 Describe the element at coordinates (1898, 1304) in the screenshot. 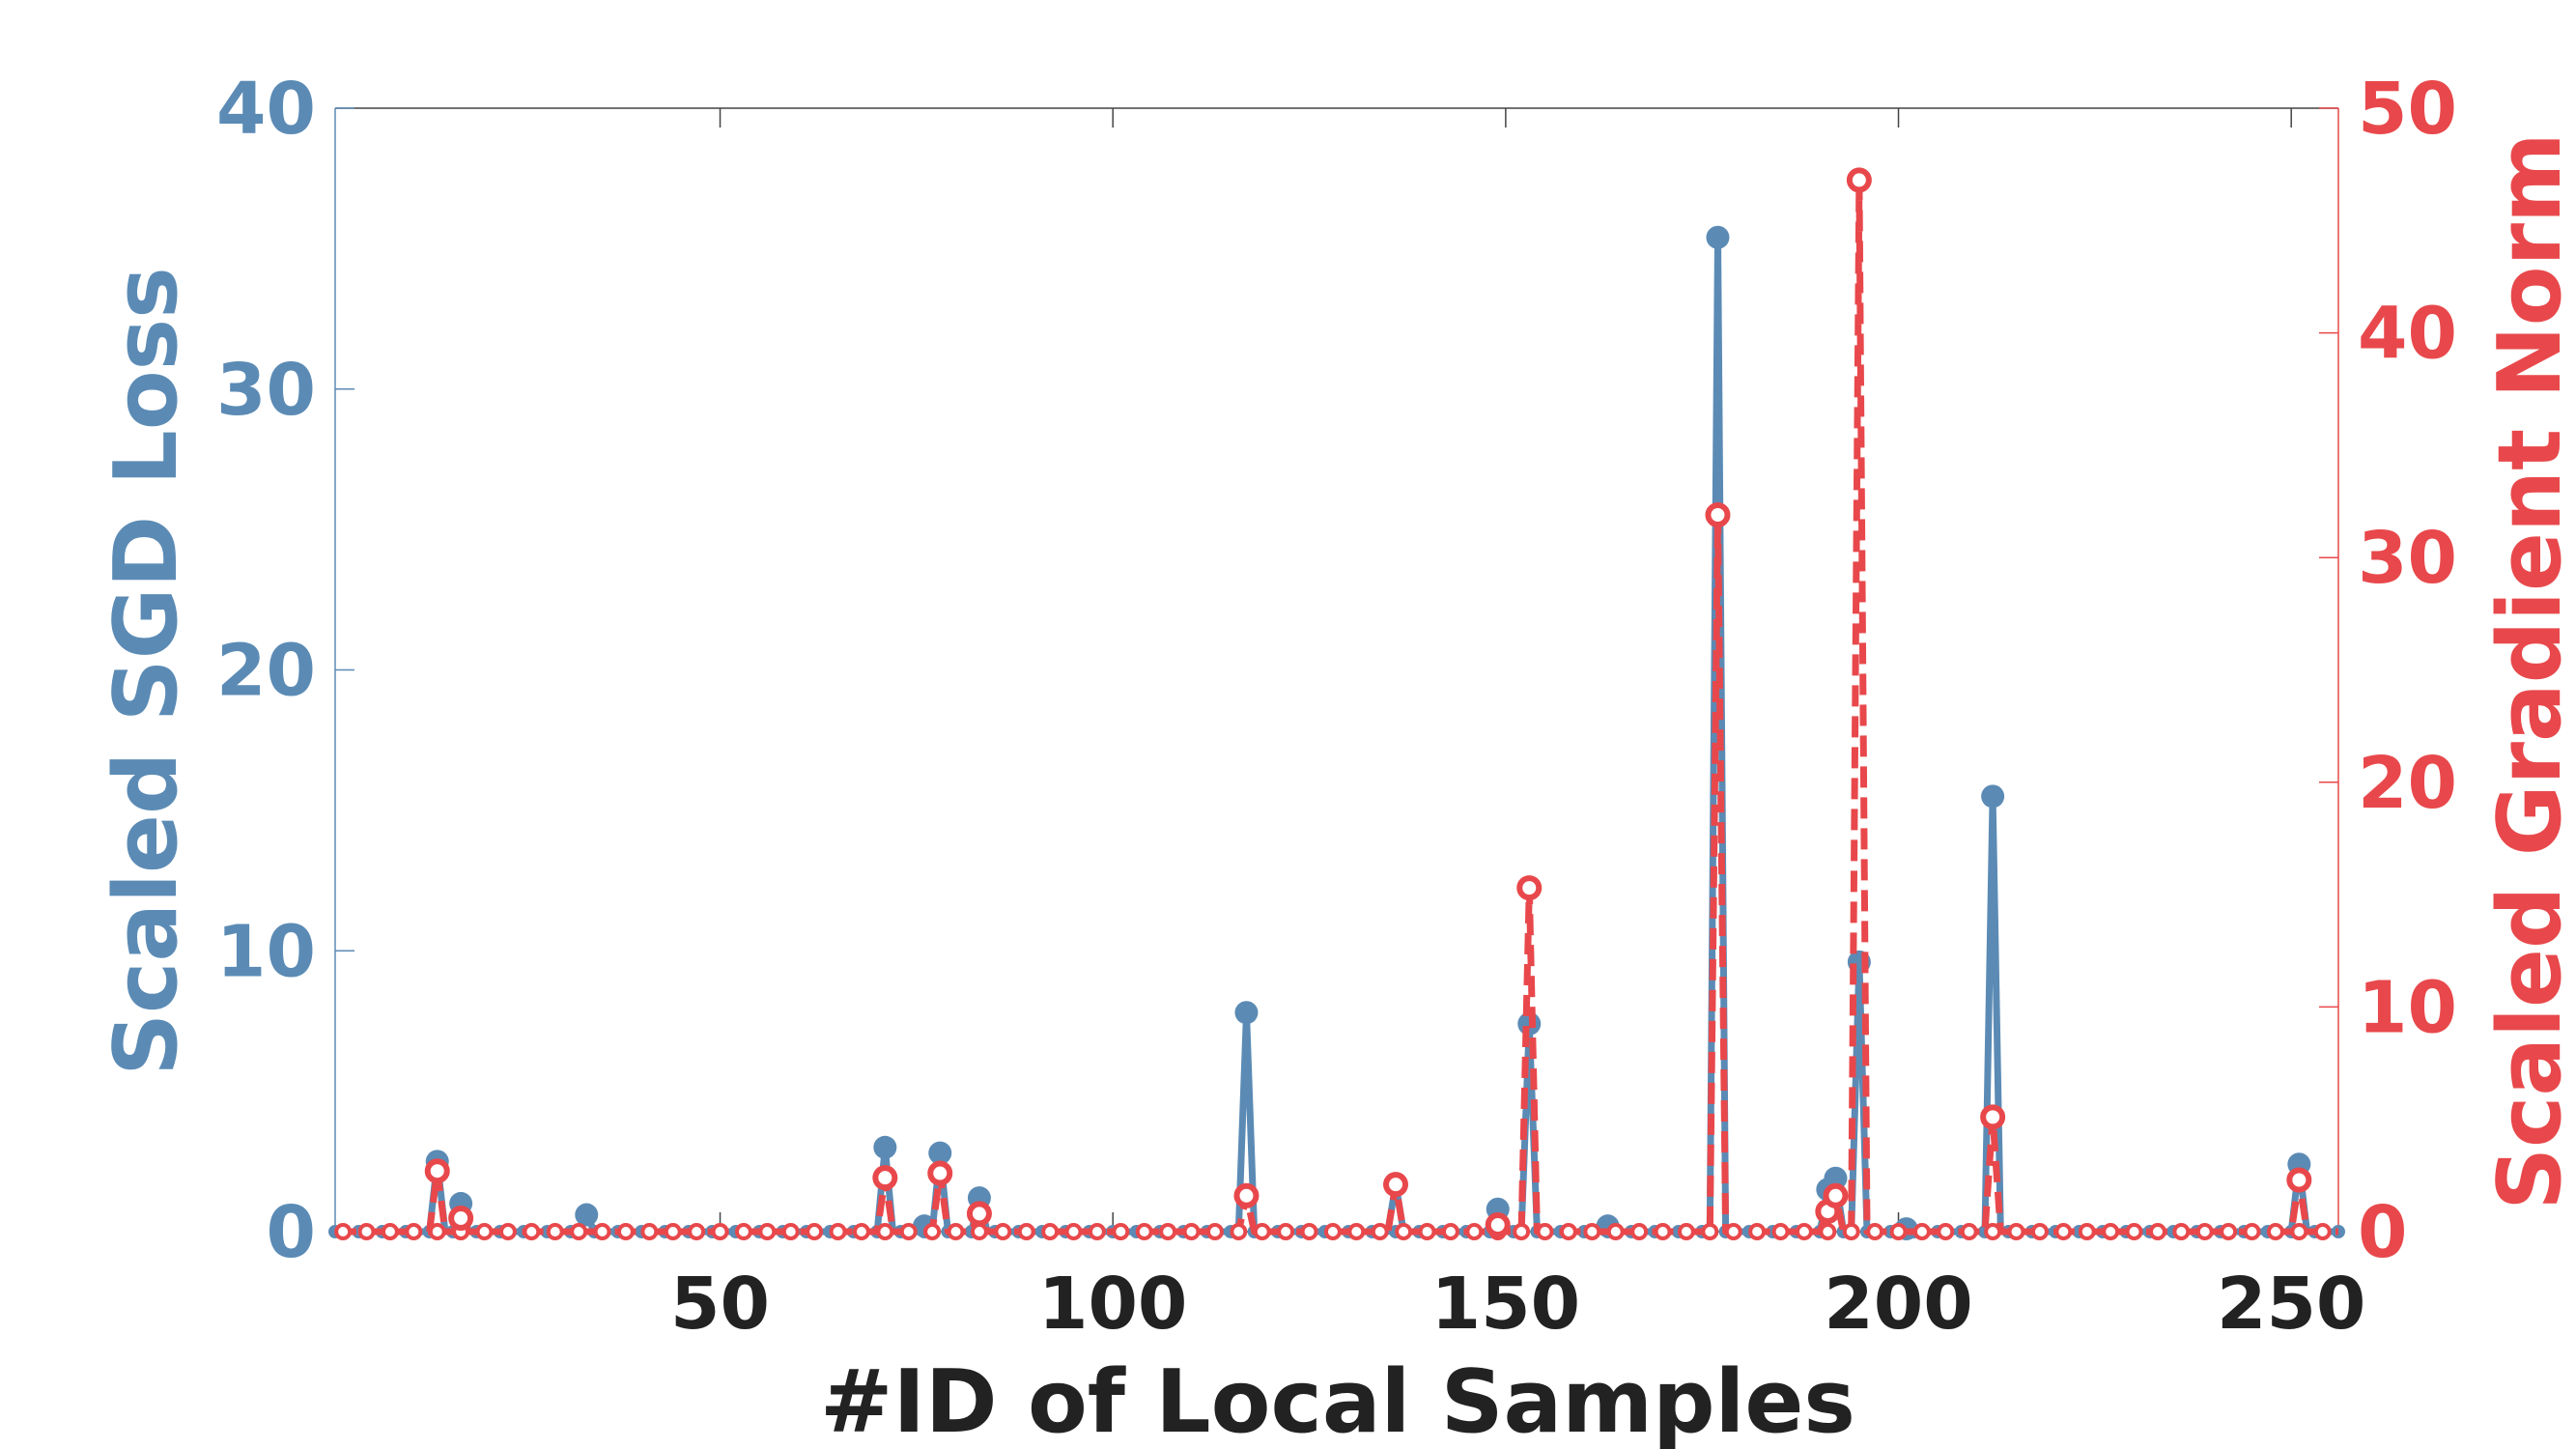

I see `x-tick-label: 200` at that location.